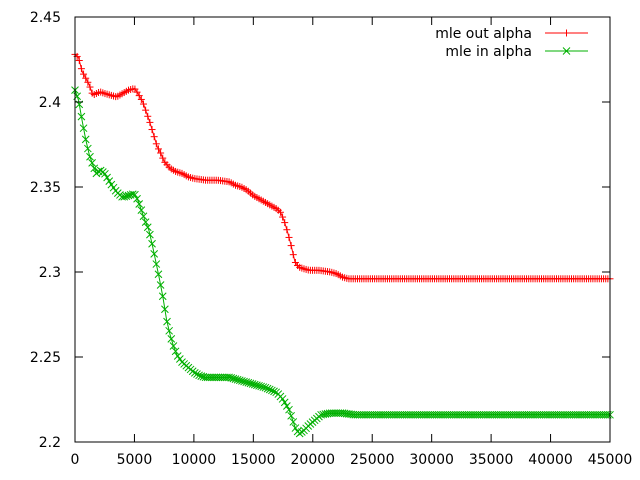 This screenshot has width=640, height=480. What do you see at coordinates (313, 460) in the screenshot?
I see `x-tick-label: 20000` at bounding box center [313, 460].